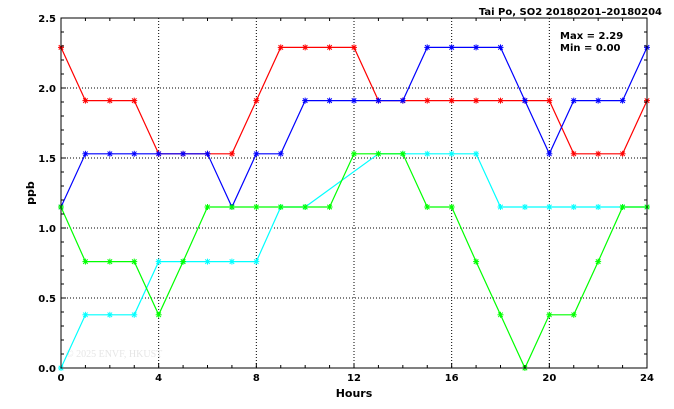 This screenshot has height=409, width=674. I want to click on y-tick-label: 1.5, so click(47, 159).